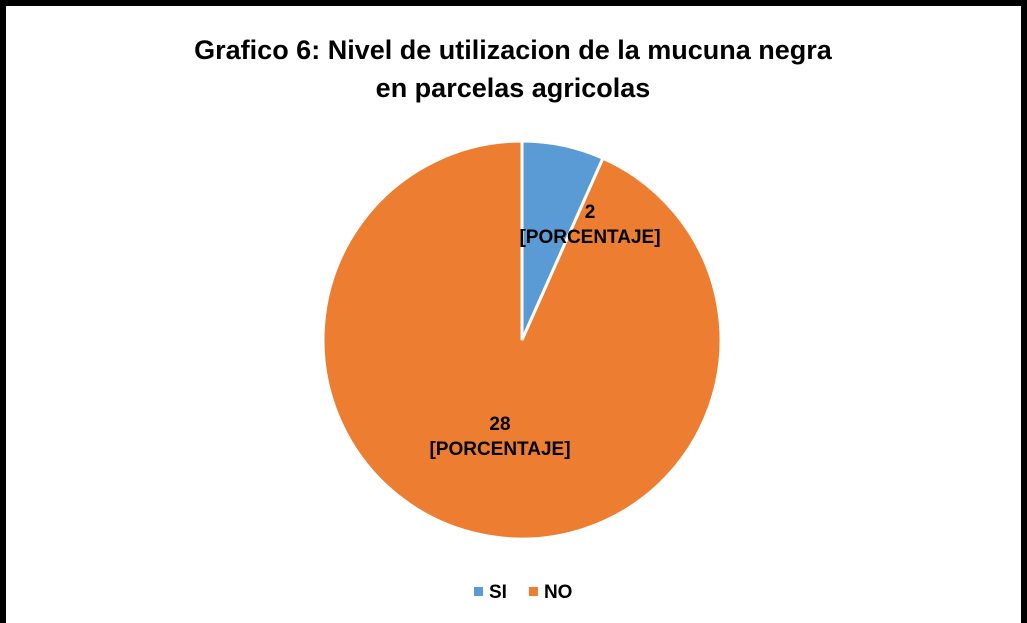  I want to click on data-label: 28, so click(499, 424).